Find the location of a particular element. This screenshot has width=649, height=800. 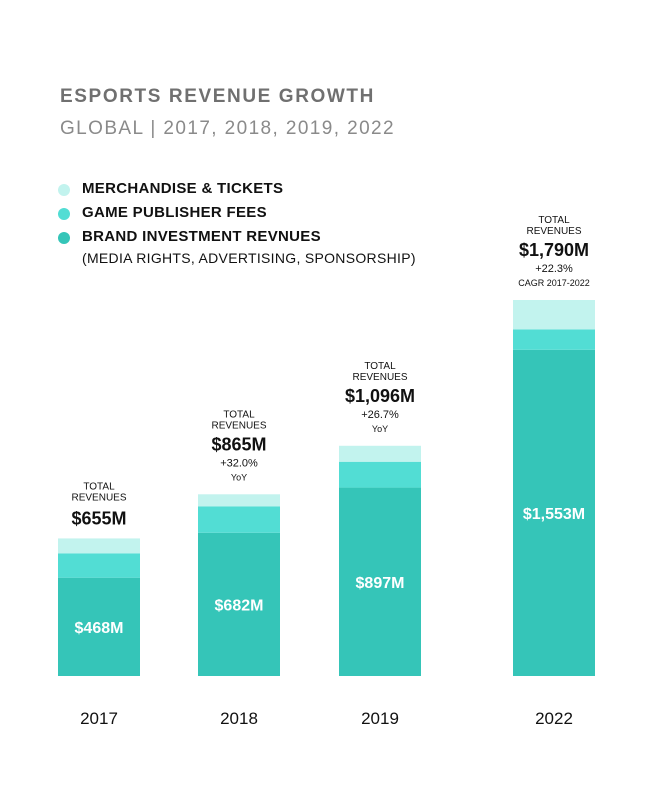

total-annotation-2017-2: $655M is located at coordinates (98, 518).